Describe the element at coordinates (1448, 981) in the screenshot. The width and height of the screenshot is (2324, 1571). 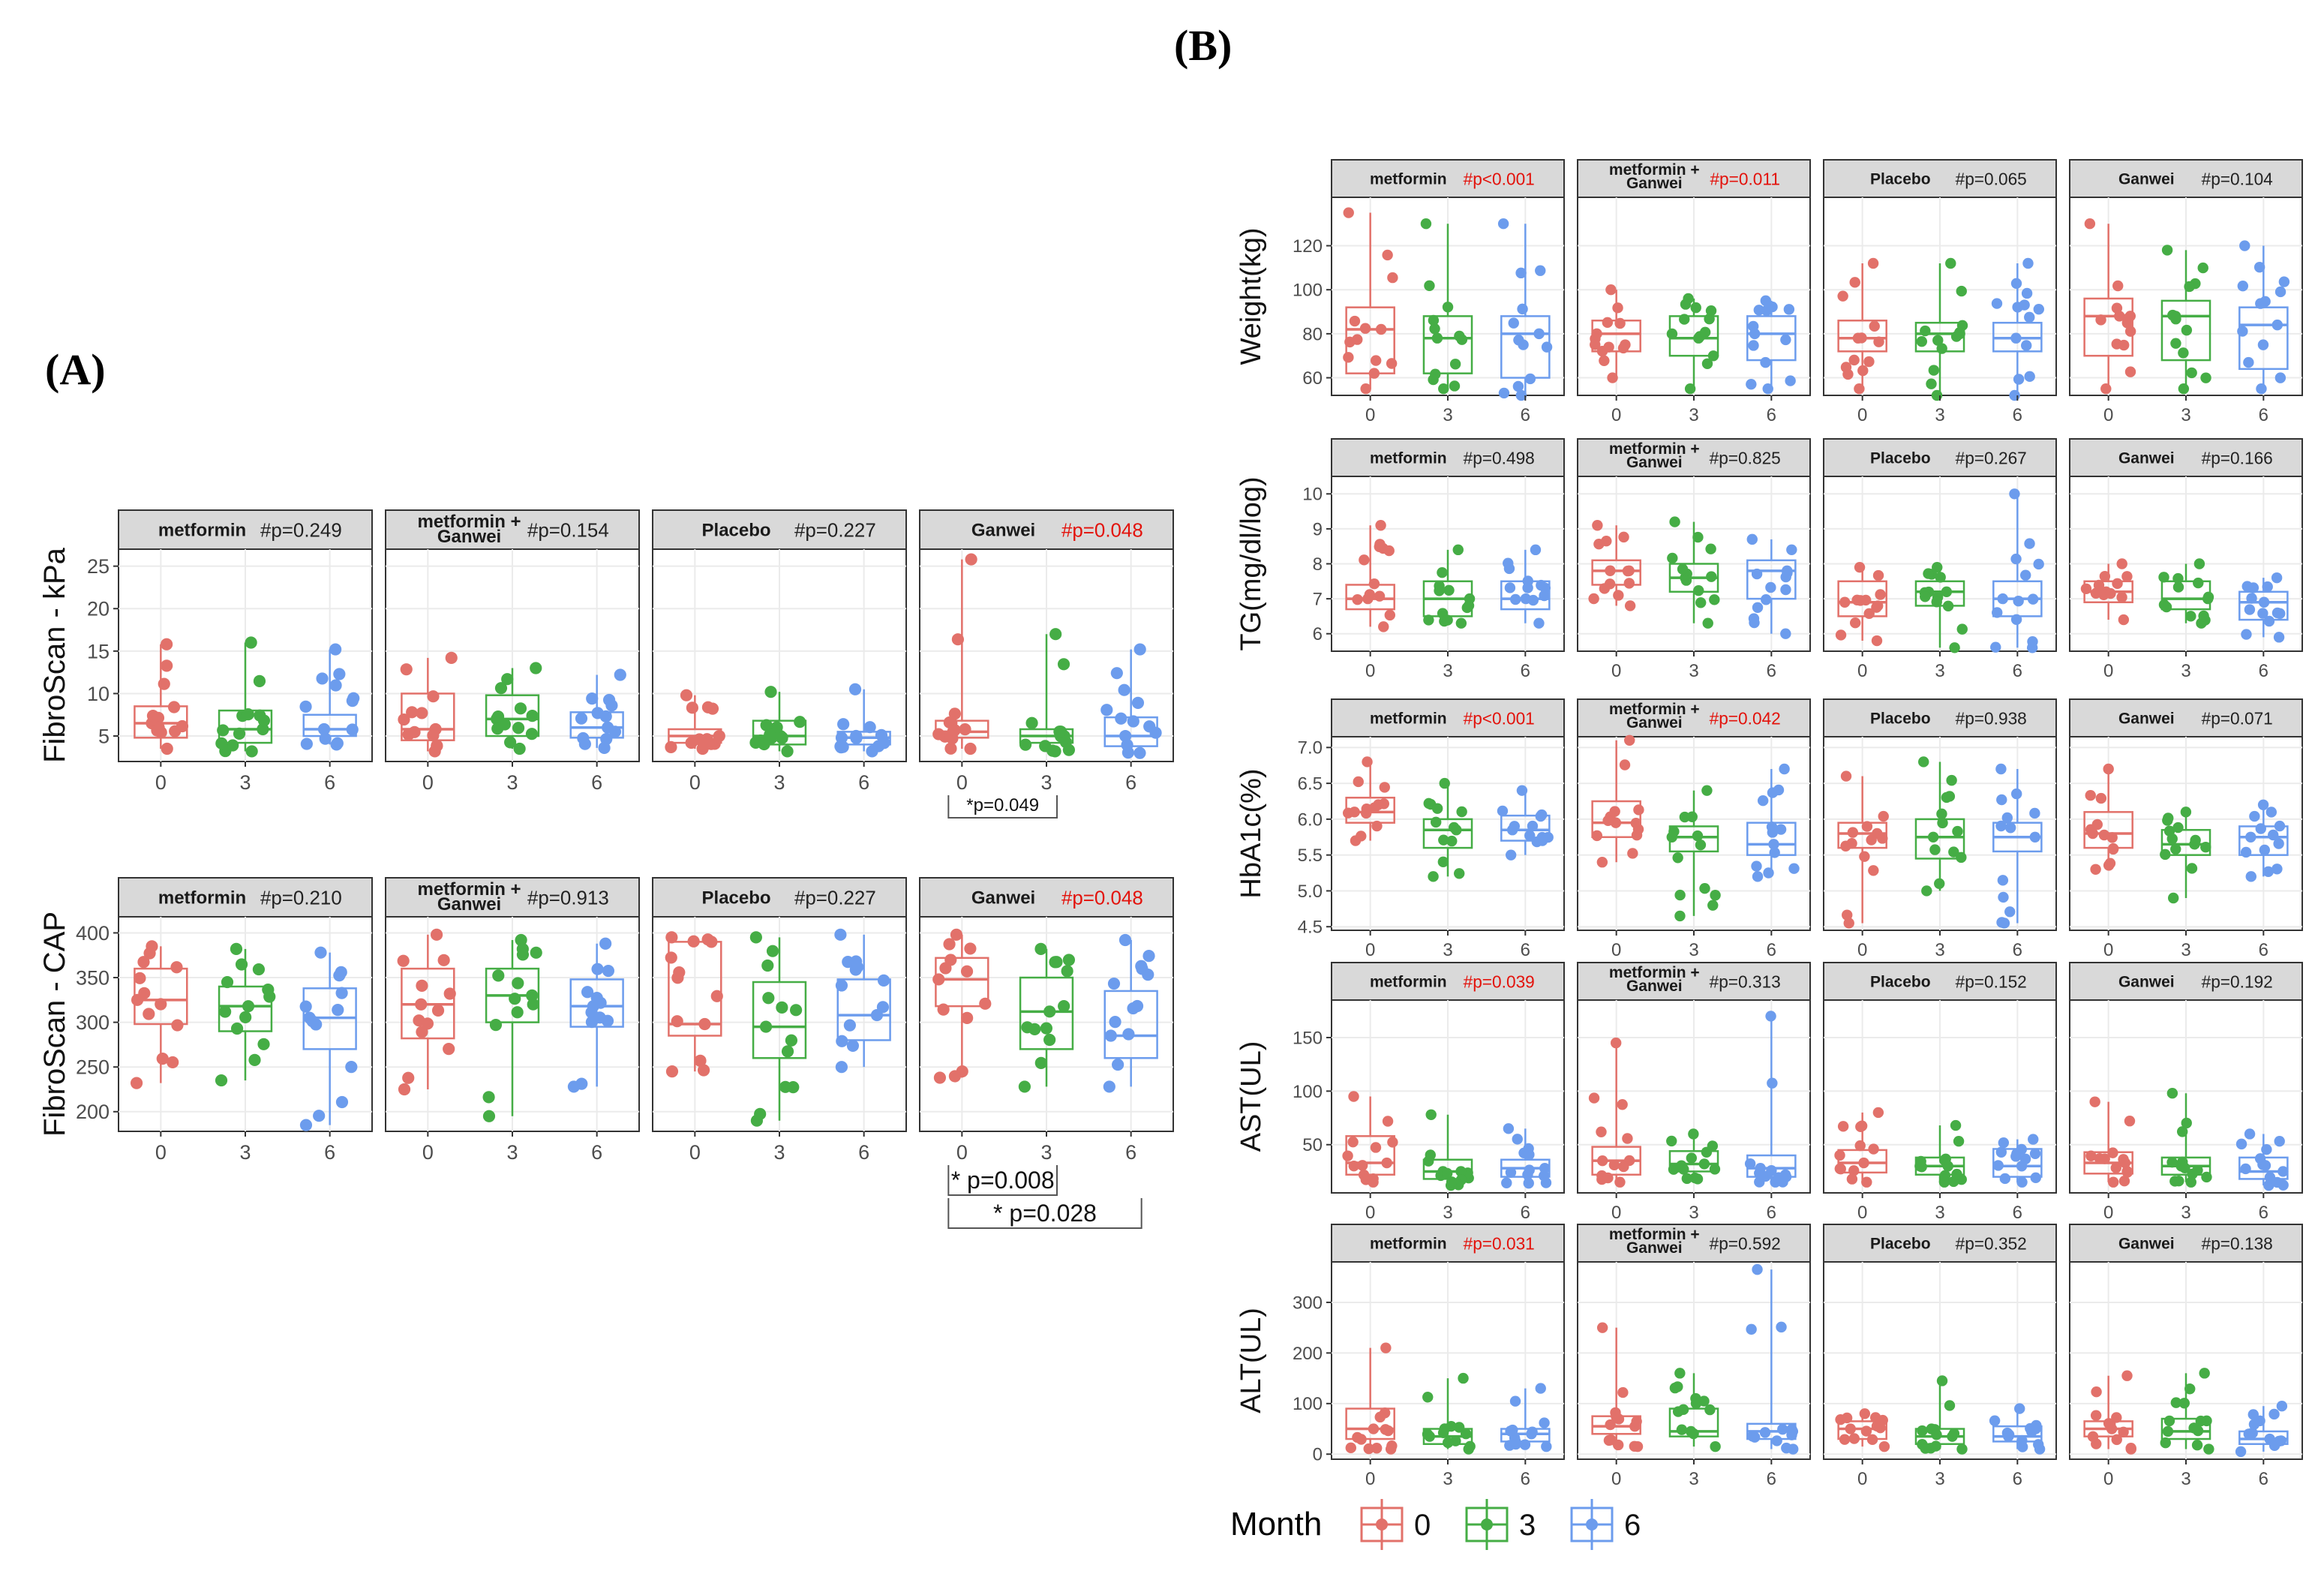
I see `facet-strip` at that location.